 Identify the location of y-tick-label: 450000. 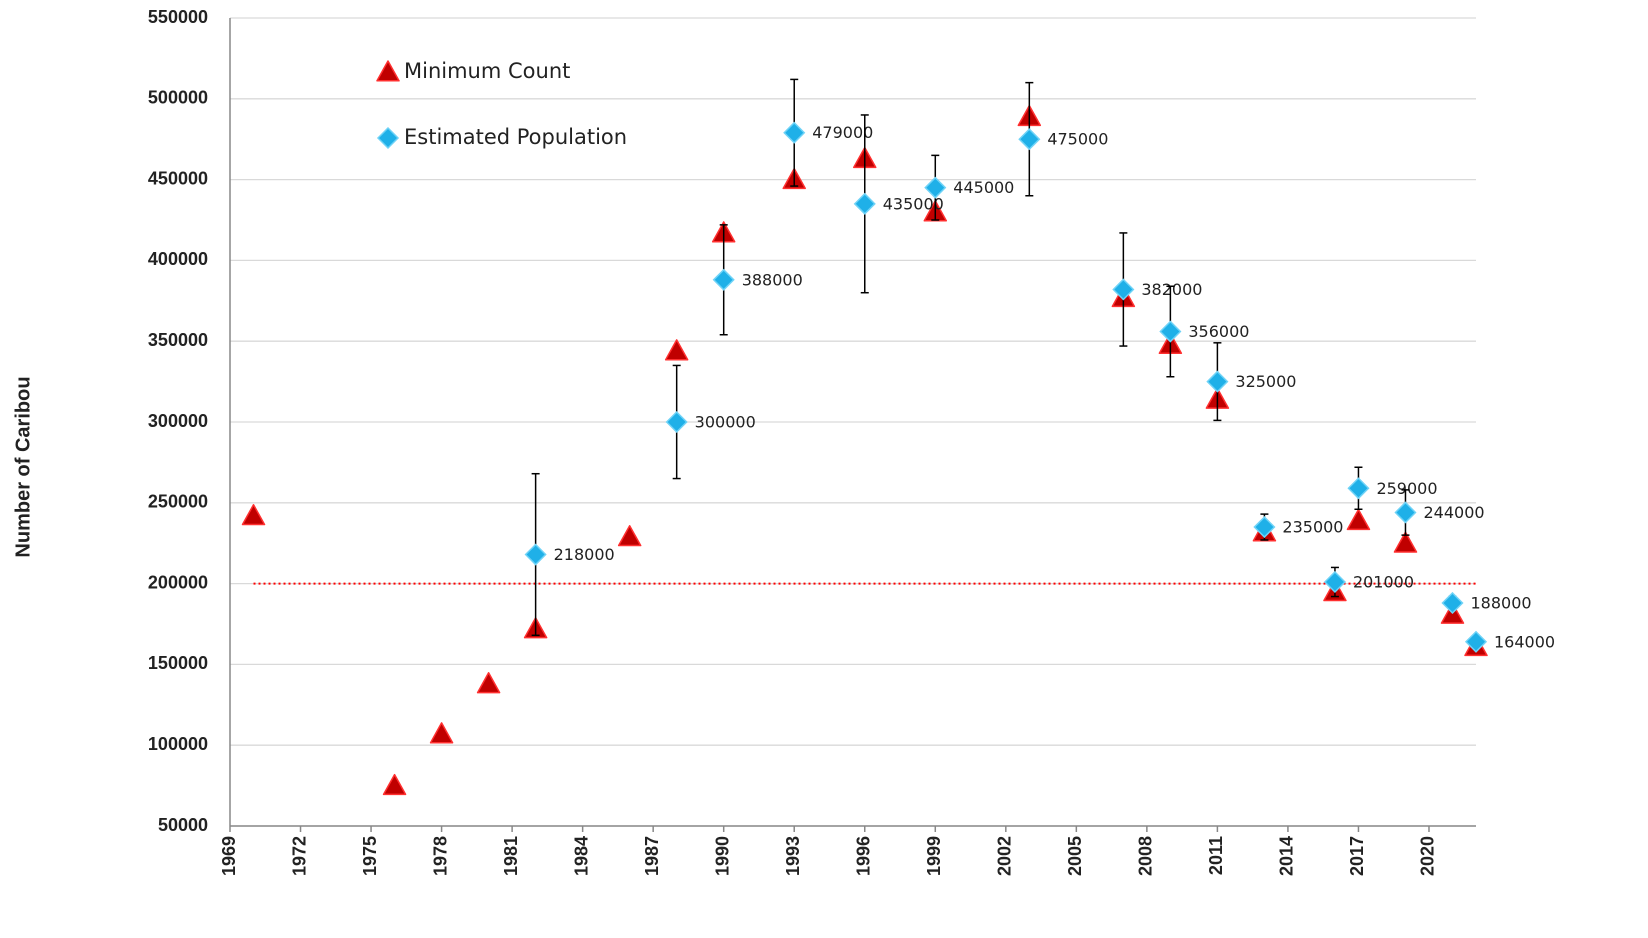
(178, 178).